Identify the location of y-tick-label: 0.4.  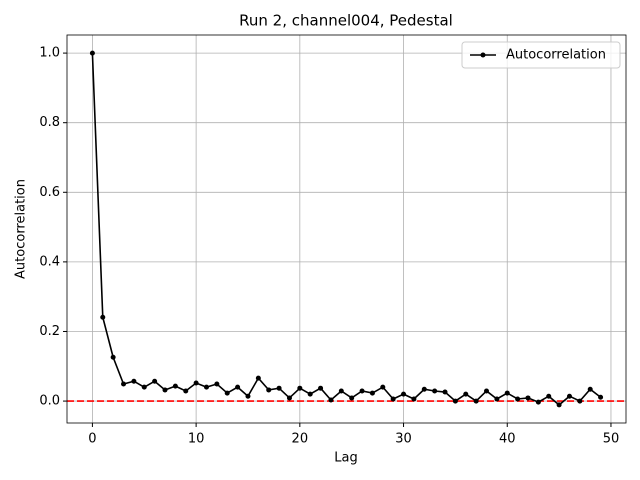
(49, 261).